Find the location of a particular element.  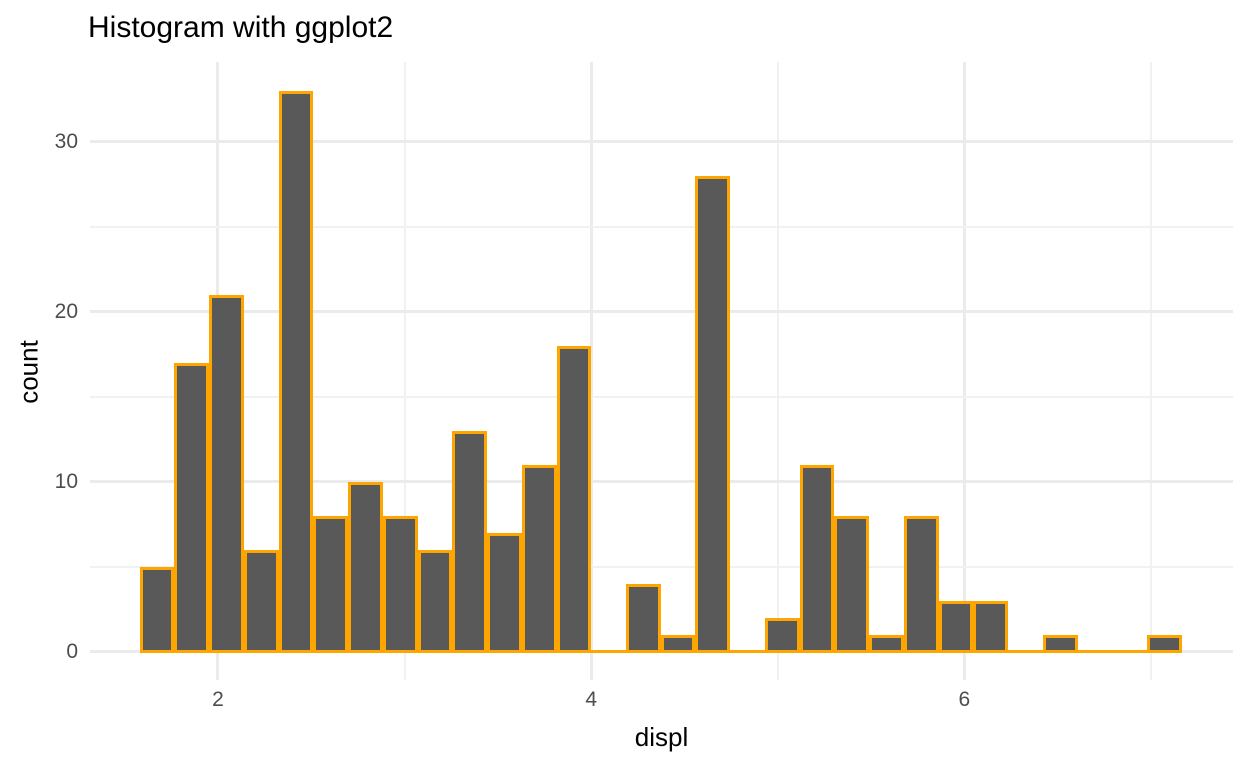

x-tick-label: 2 is located at coordinates (218, 699).